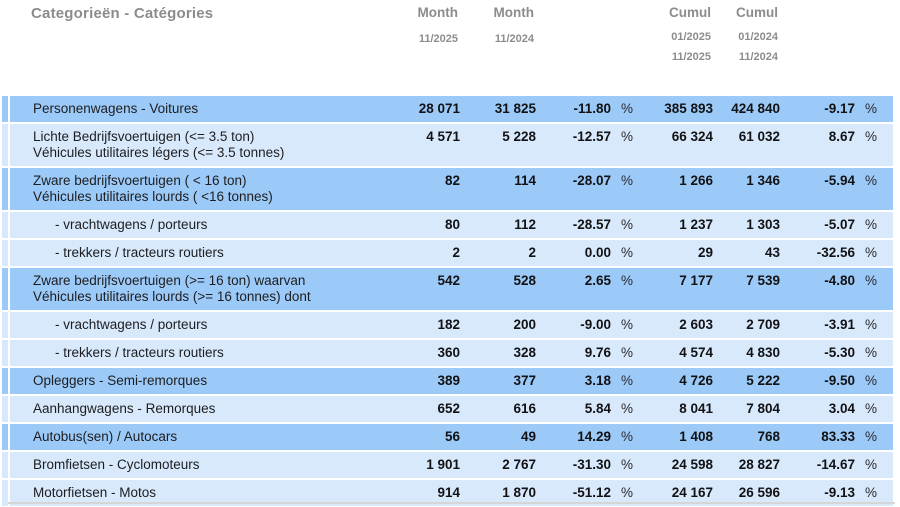  Describe the element at coordinates (839, 352) in the screenshot. I see `cumul-change-value: -5.30` at that location.